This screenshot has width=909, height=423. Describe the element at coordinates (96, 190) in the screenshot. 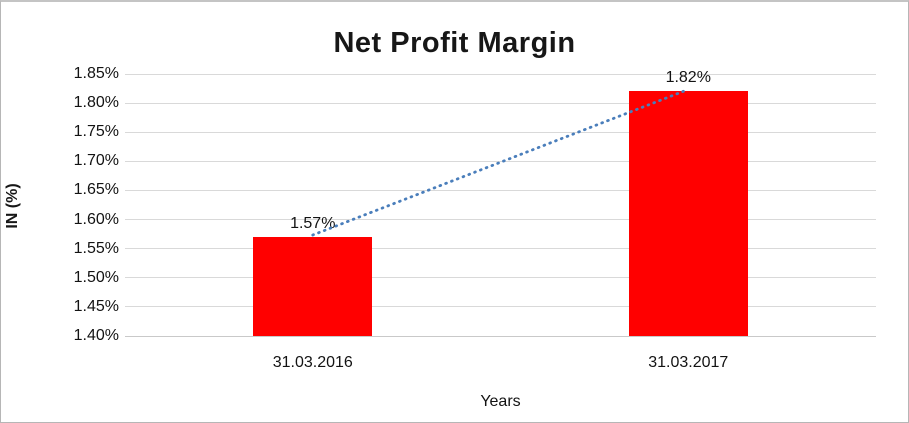

I see `y-tick-label: 1.65%` at that location.